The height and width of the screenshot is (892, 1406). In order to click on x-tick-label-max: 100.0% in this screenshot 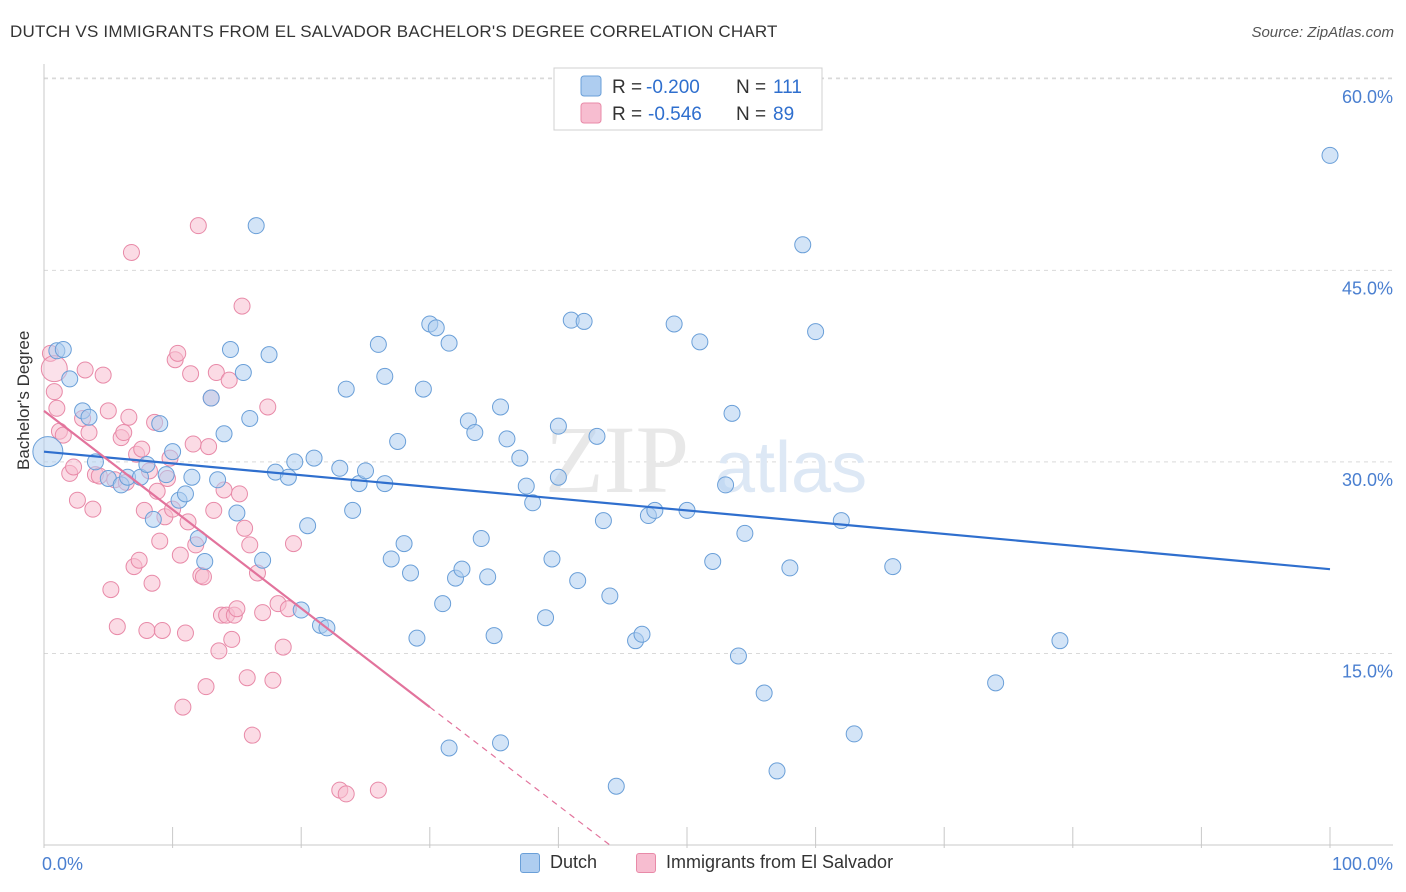, I will do `click(1362, 864)`.